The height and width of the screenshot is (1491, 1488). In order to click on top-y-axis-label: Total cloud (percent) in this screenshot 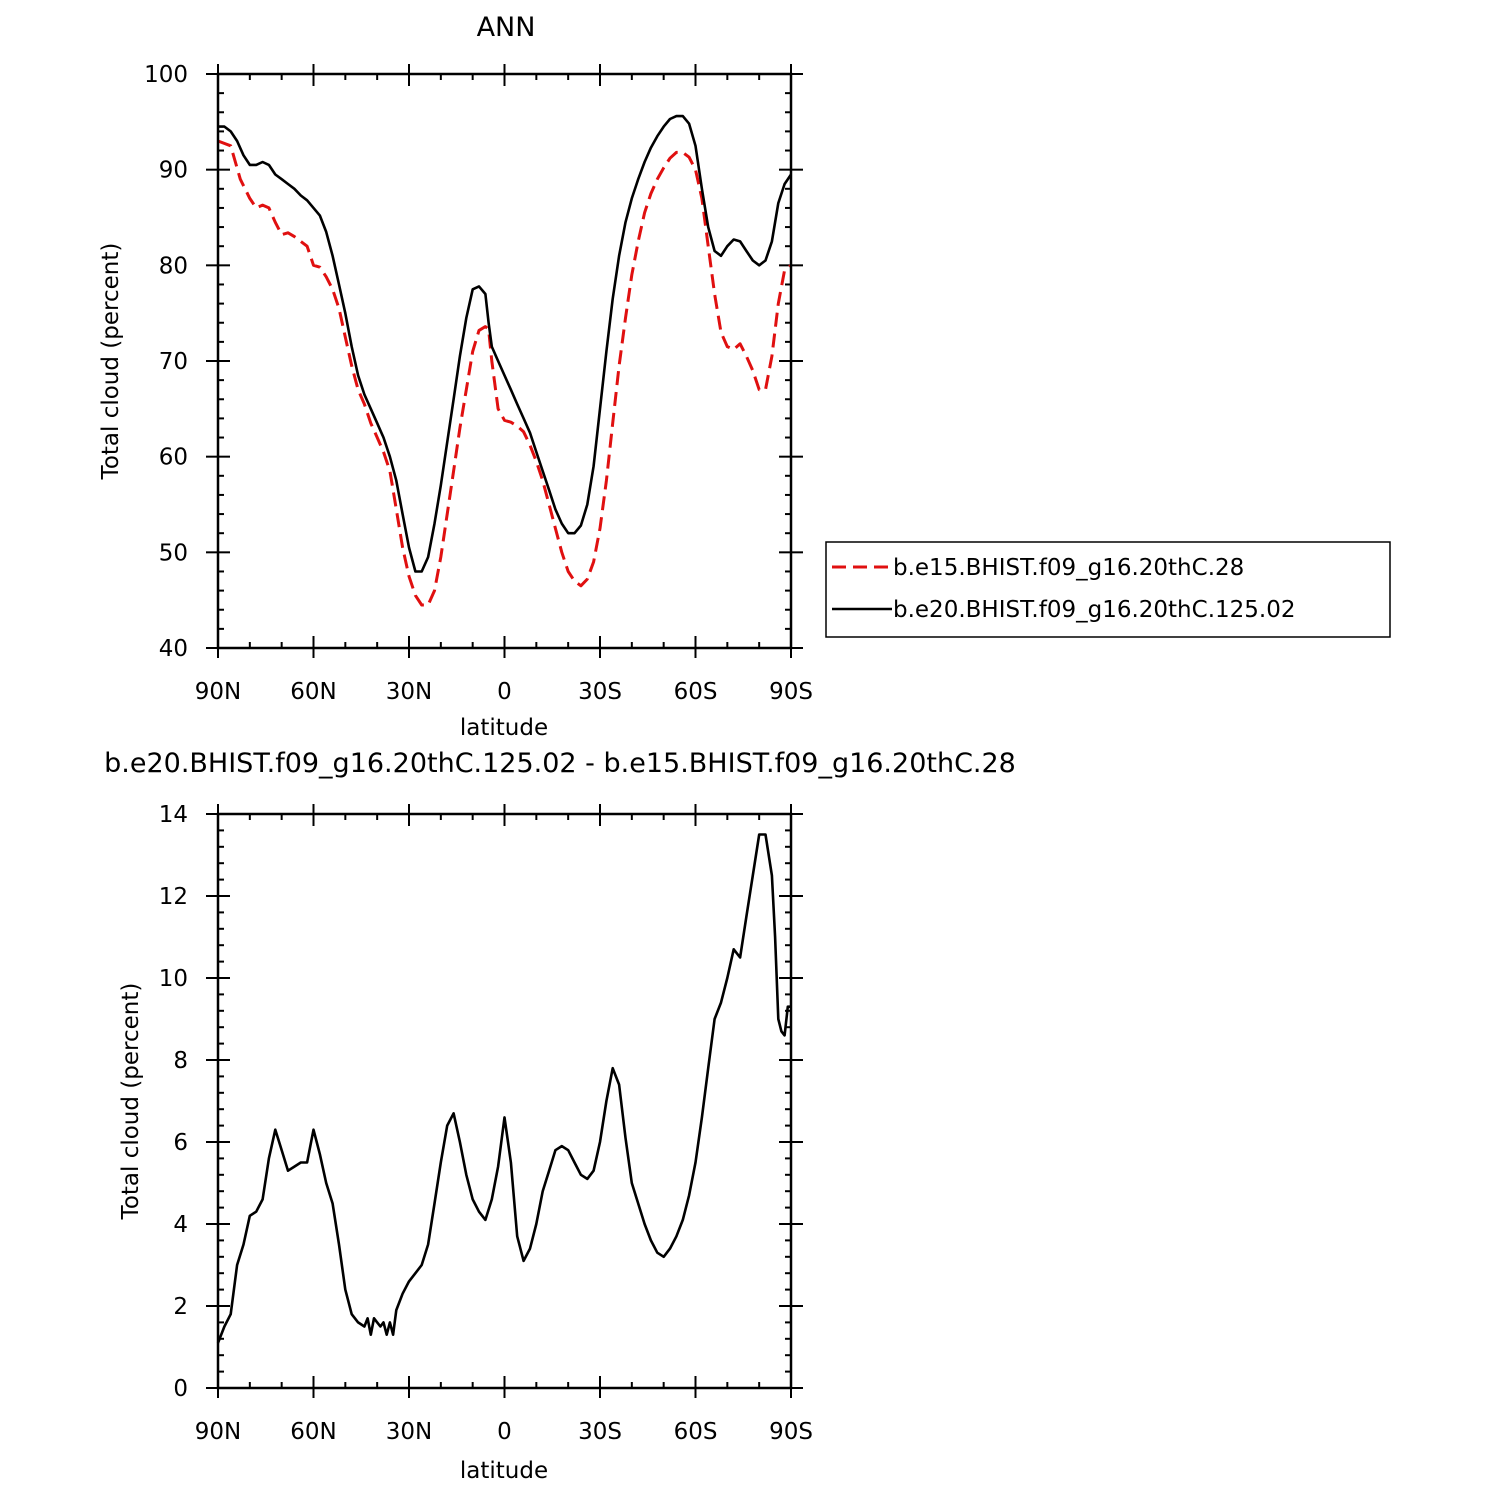, I will do `click(111, 362)`.